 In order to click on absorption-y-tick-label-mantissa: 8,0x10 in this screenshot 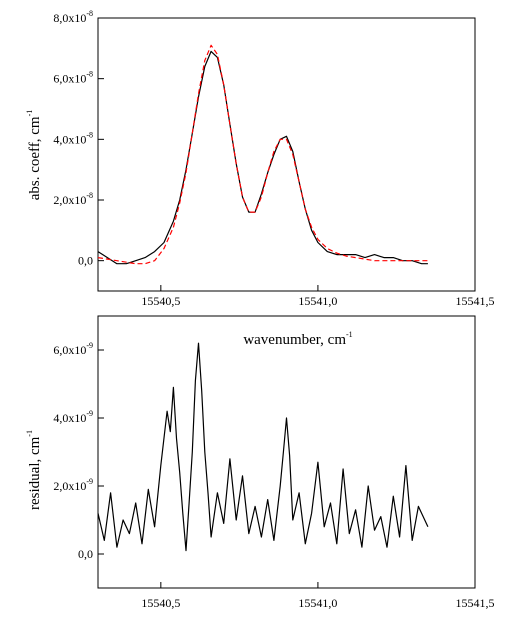, I will do `click(69, 18)`.